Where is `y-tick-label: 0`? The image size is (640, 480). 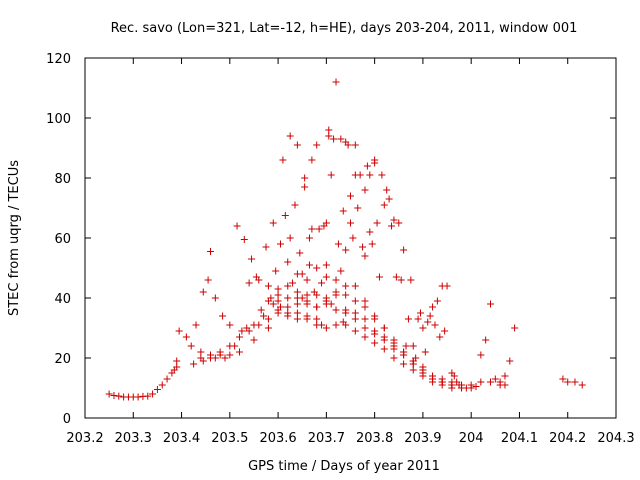 y-tick-label: 0 is located at coordinates (67, 419).